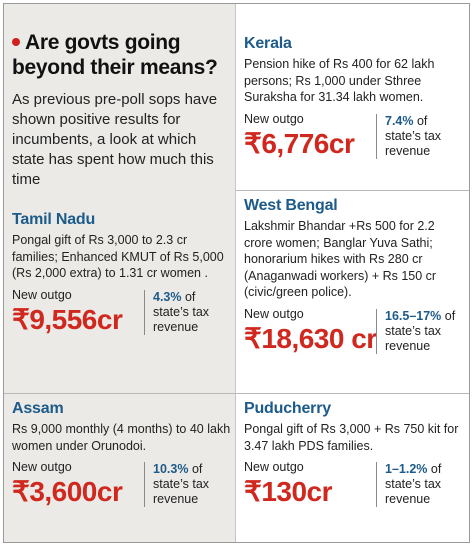 This screenshot has width=473, height=546. I want to click on outgo-amount: ₹6,776cr, so click(299, 143).